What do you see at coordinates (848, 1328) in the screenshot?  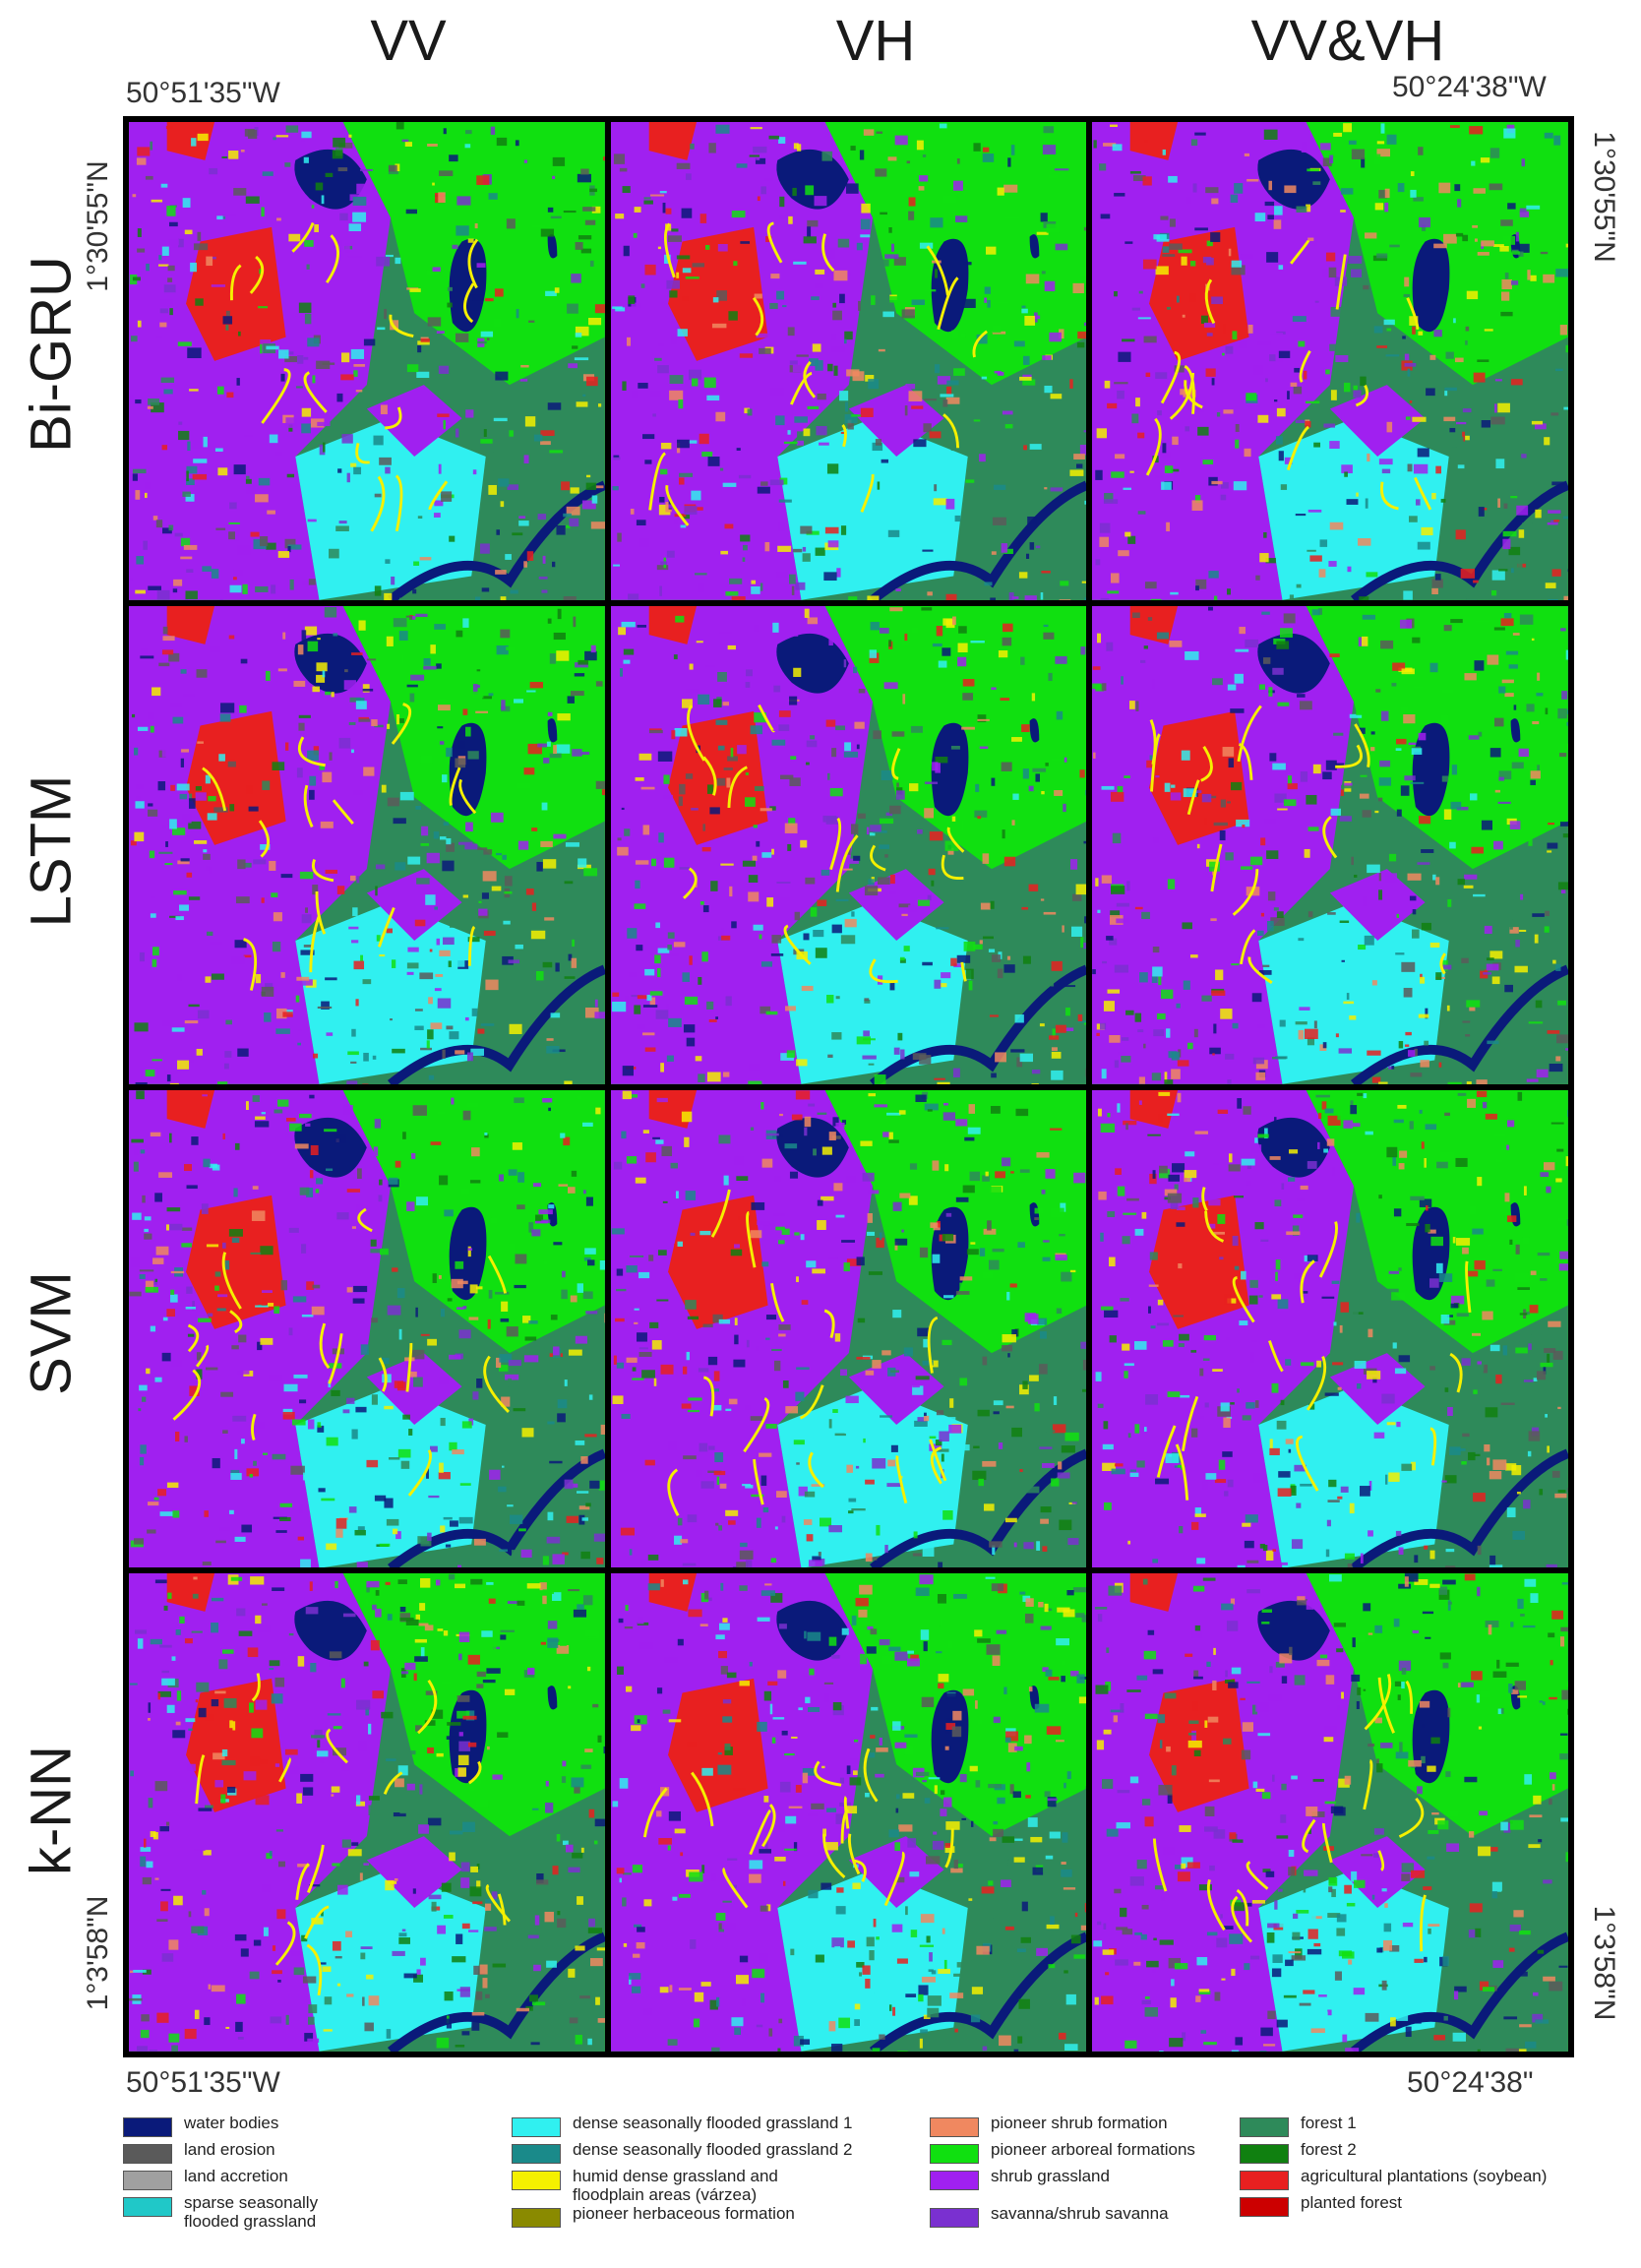 I see `map-panel-svm-vh` at bounding box center [848, 1328].